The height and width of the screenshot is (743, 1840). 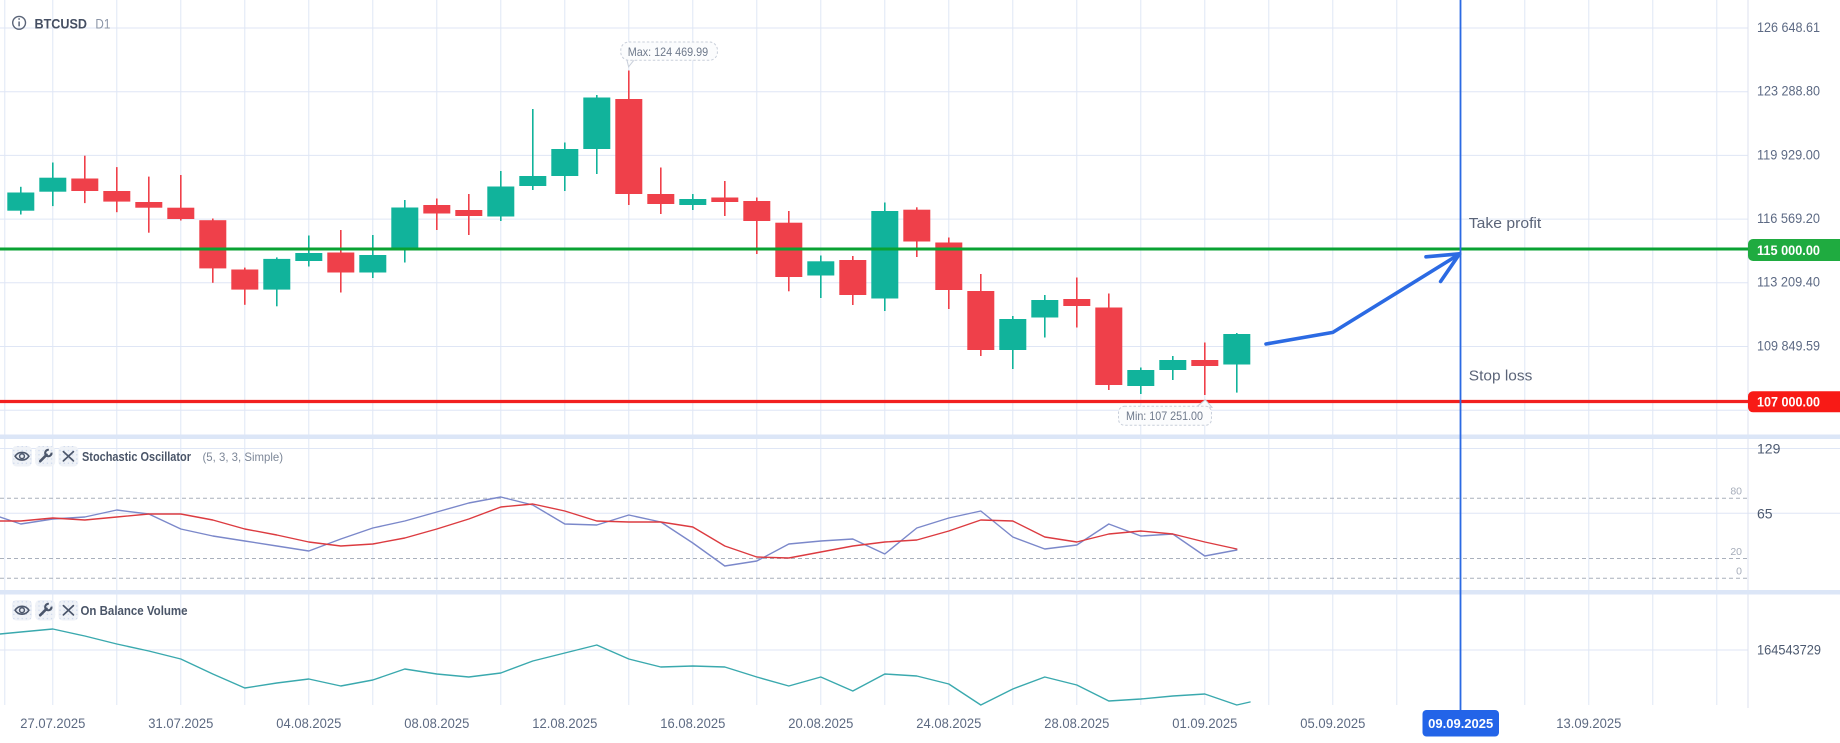 I want to click on svg-text: 13.09.2025, so click(x=1588, y=723).